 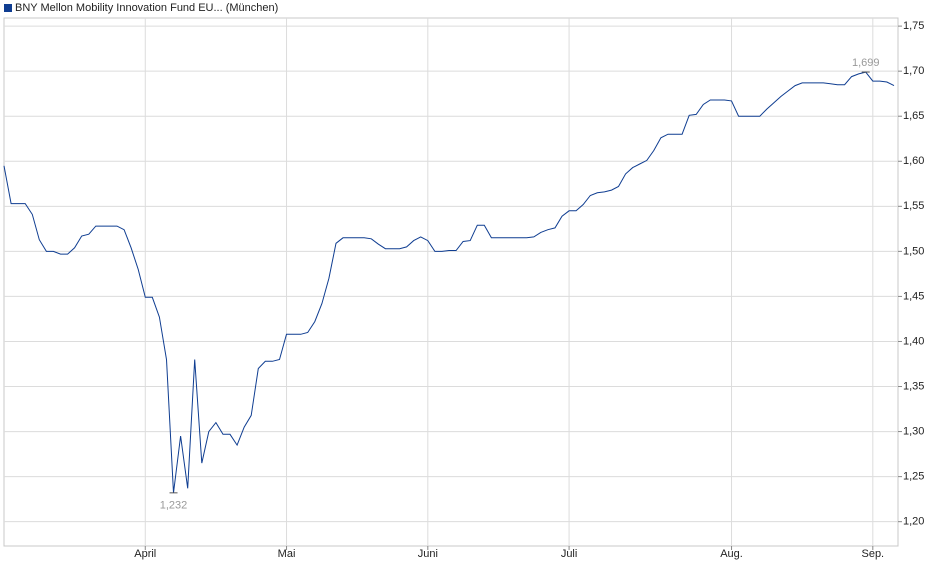 I want to click on y-tick-label: 1,20, so click(x=913, y=522).